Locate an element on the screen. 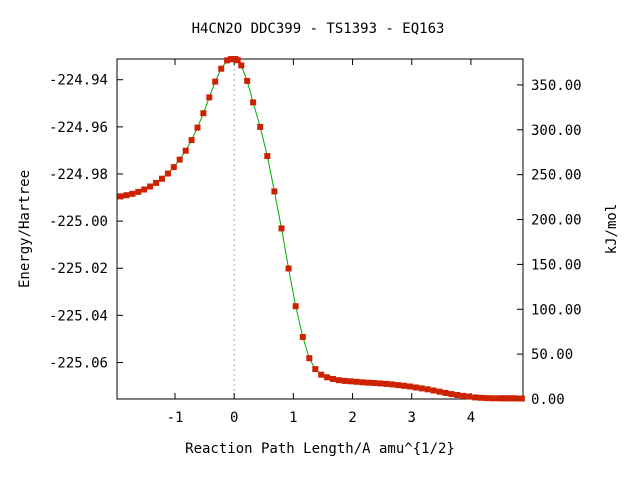 The height and width of the screenshot is (480, 640). y2-tick-label: 50.00 is located at coordinates (552, 355).